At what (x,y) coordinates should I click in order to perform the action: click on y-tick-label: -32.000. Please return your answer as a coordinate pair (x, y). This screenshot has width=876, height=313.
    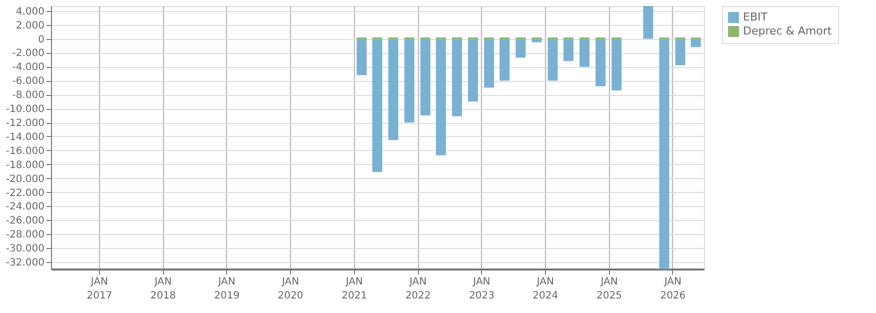
    Looking at the image, I should click on (25, 263).